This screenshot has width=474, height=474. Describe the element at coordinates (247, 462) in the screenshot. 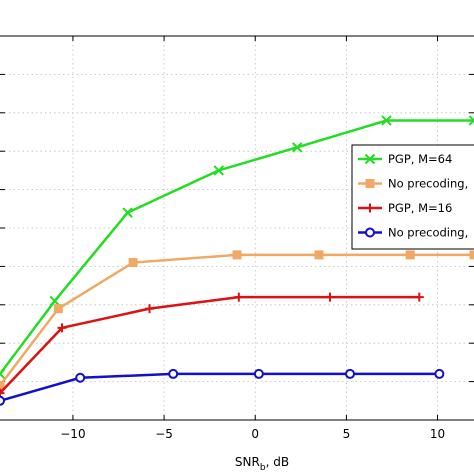

I see `x-axis-label-main: SNR` at that location.